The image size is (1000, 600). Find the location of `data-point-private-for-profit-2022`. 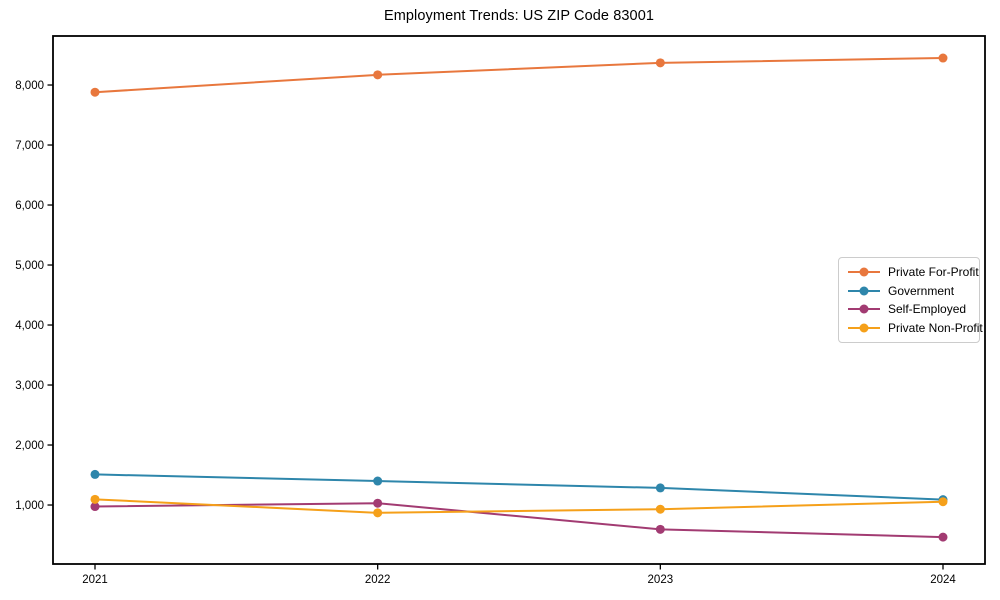

data-point-private-for-profit-2022 is located at coordinates (378, 75).